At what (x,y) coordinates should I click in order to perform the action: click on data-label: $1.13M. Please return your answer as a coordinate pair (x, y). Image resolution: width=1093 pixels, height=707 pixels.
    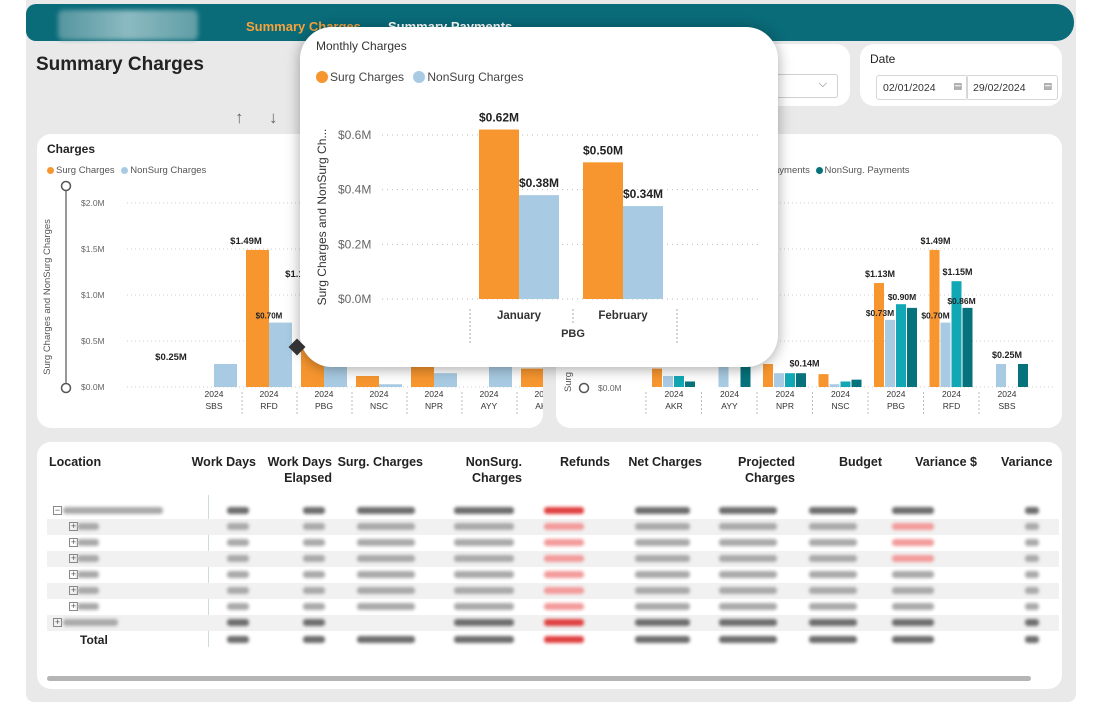
    Looking at the image, I should click on (880, 274).